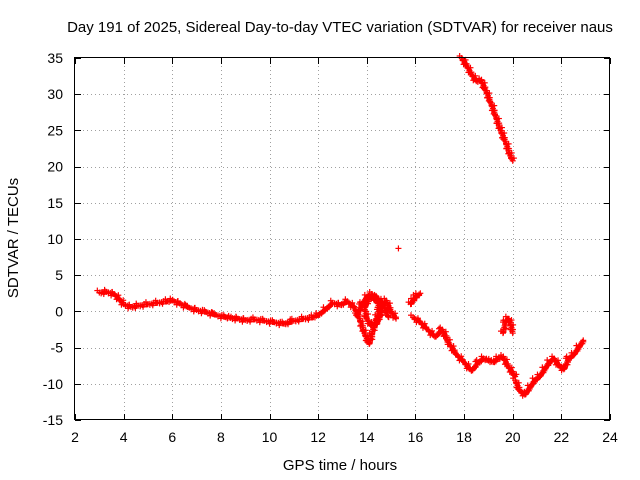 This screenshot has width=640, height=480. Describe the element at coordinates (464, 437) in the screenshot. I see `x-tick-label: 18` at that location.